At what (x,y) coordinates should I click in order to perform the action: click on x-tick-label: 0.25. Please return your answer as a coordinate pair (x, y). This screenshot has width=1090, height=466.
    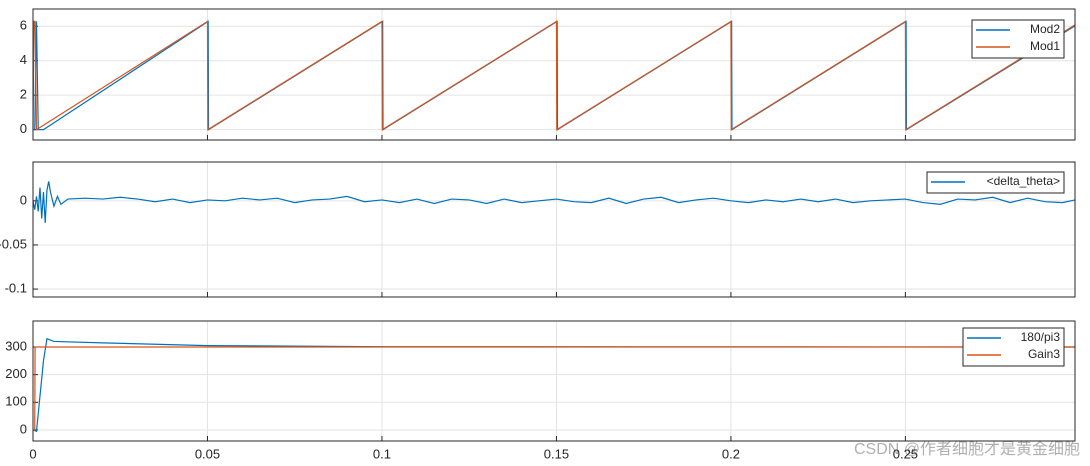
    Looking at the image, I should click on (905, 453).